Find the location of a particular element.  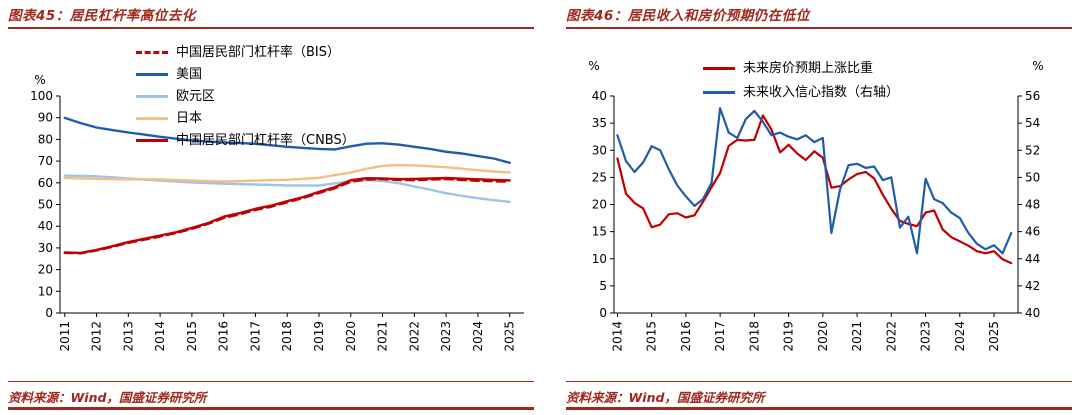

legend-item-united-states: 美国 is located at coordinates (245, 74).